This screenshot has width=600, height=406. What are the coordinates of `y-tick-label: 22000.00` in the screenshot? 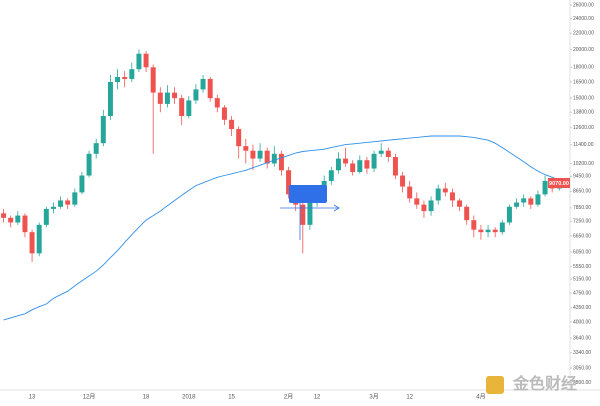 It's located at (583, 34).